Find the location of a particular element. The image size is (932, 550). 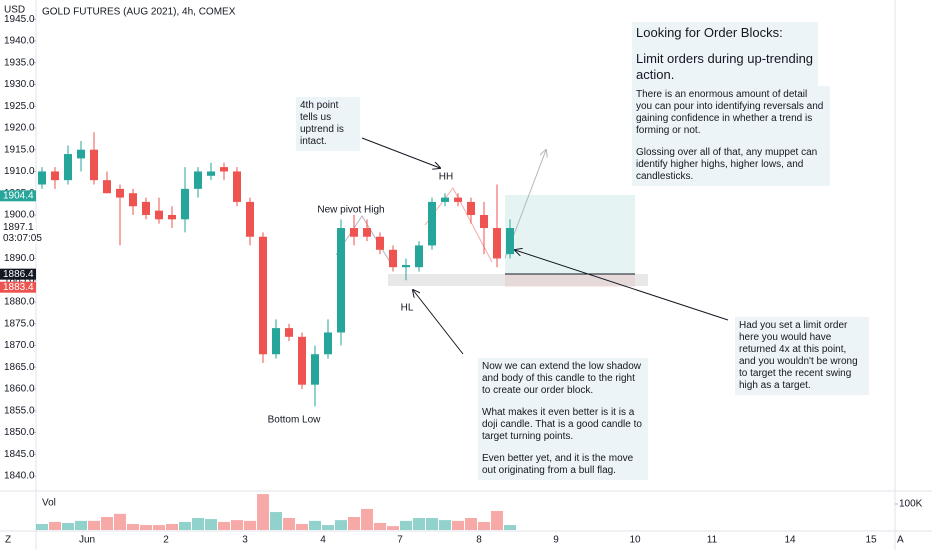

annotation: New pivot High is located at coordinates (350, 210).